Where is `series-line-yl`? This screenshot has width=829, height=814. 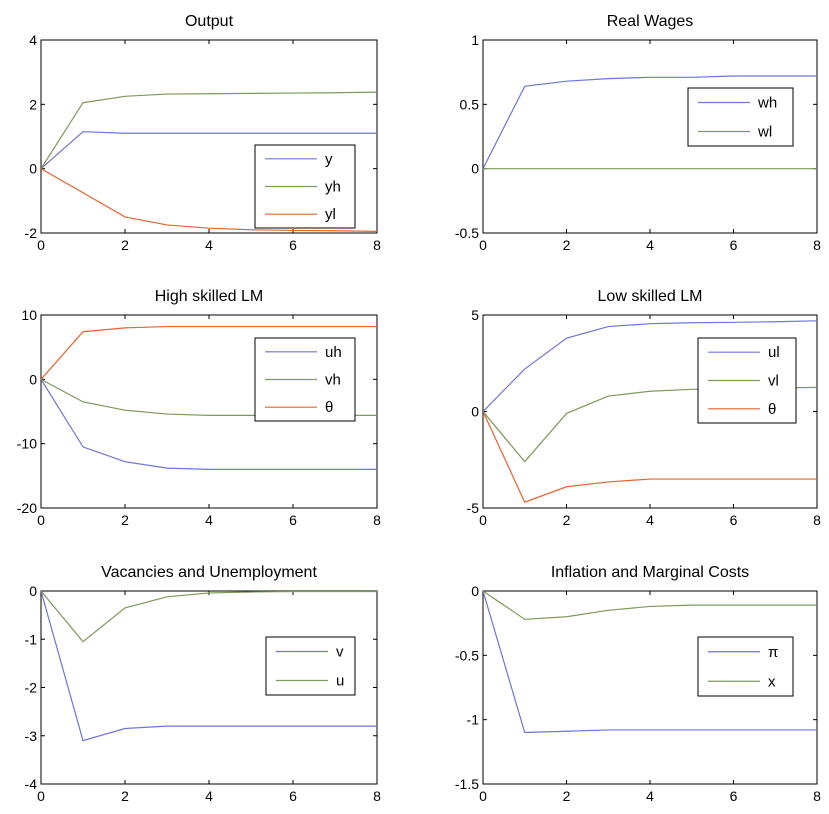 series-line-yl is located at coordinates (209, 200).